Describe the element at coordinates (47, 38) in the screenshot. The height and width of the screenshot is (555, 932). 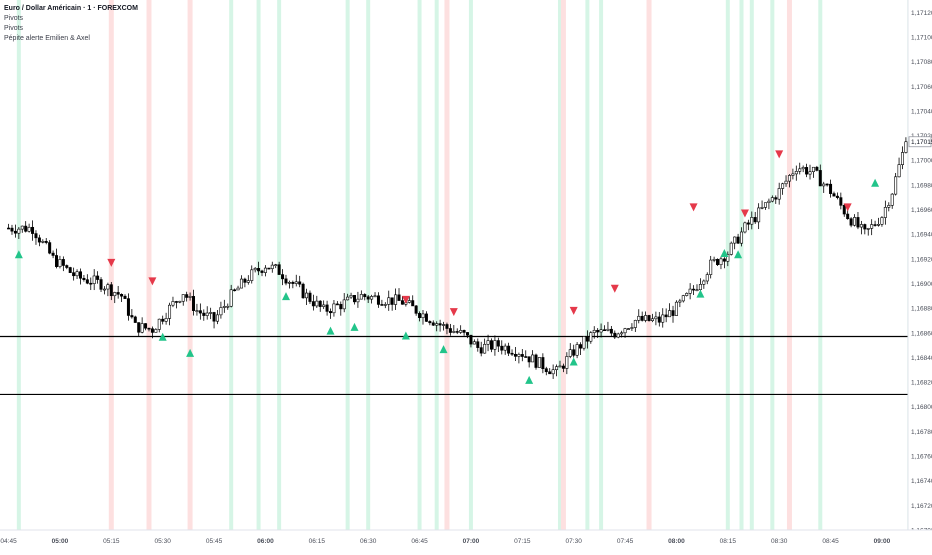
I see `indicator-label-pepite: Pépite alerte Emilien & Axel` at that location.